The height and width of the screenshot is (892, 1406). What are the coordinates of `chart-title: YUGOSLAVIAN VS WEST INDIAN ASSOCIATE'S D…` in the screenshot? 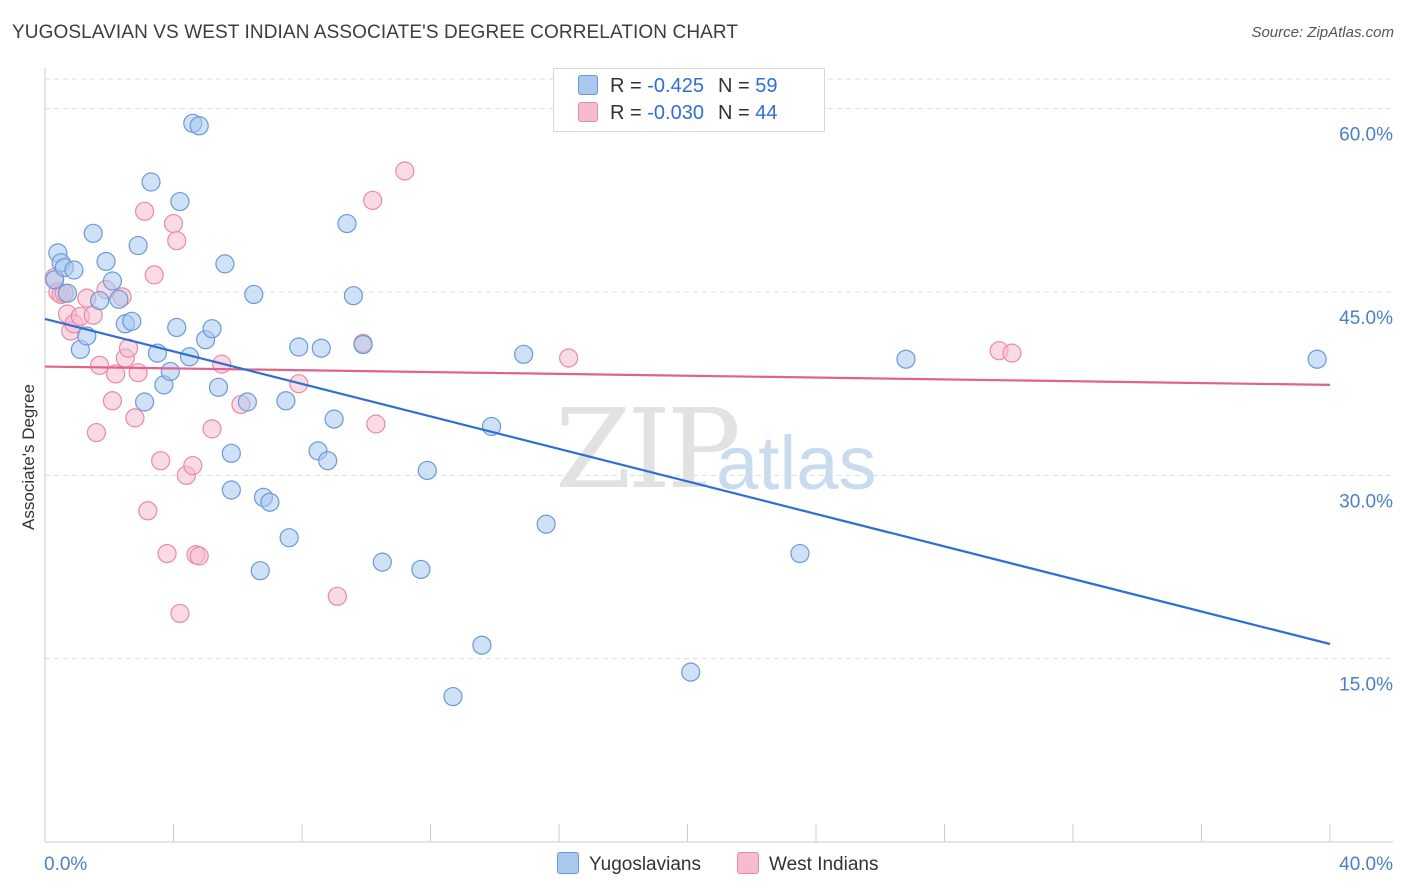 It's located at (375, 32).